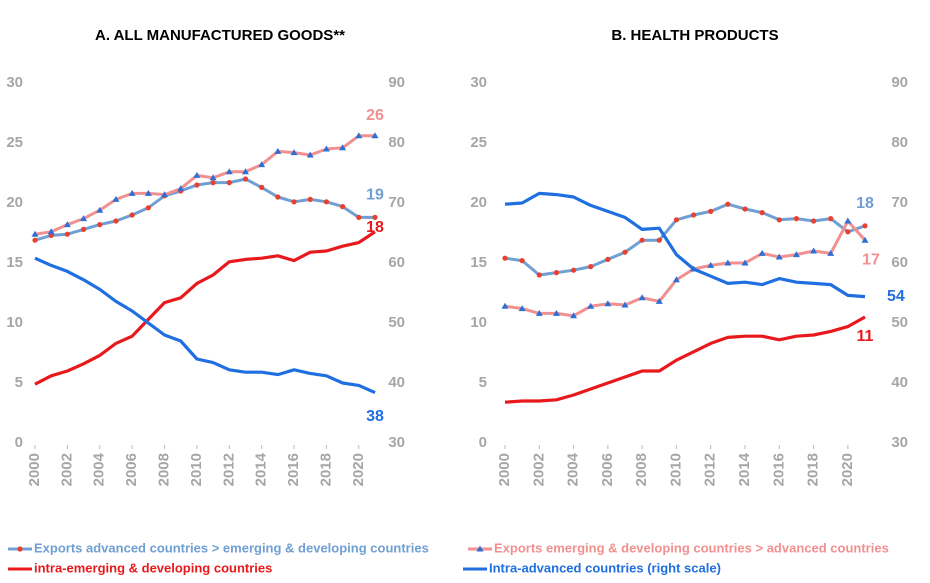  I want to click on y-tick-label: 15, so click(14, 262).